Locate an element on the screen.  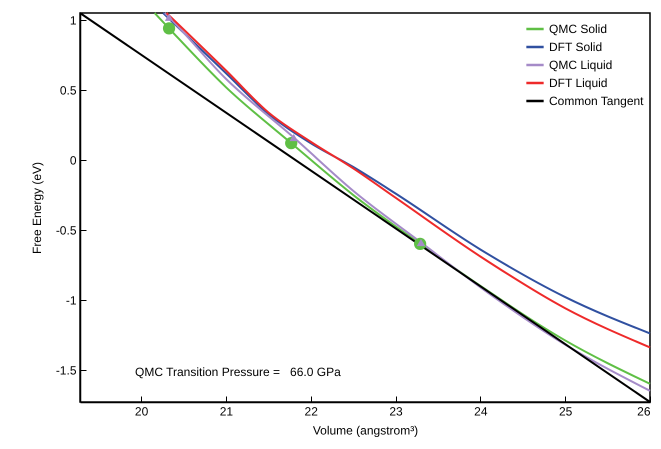
legend-label: QMC Liquid is located at coordinates (580, 65).